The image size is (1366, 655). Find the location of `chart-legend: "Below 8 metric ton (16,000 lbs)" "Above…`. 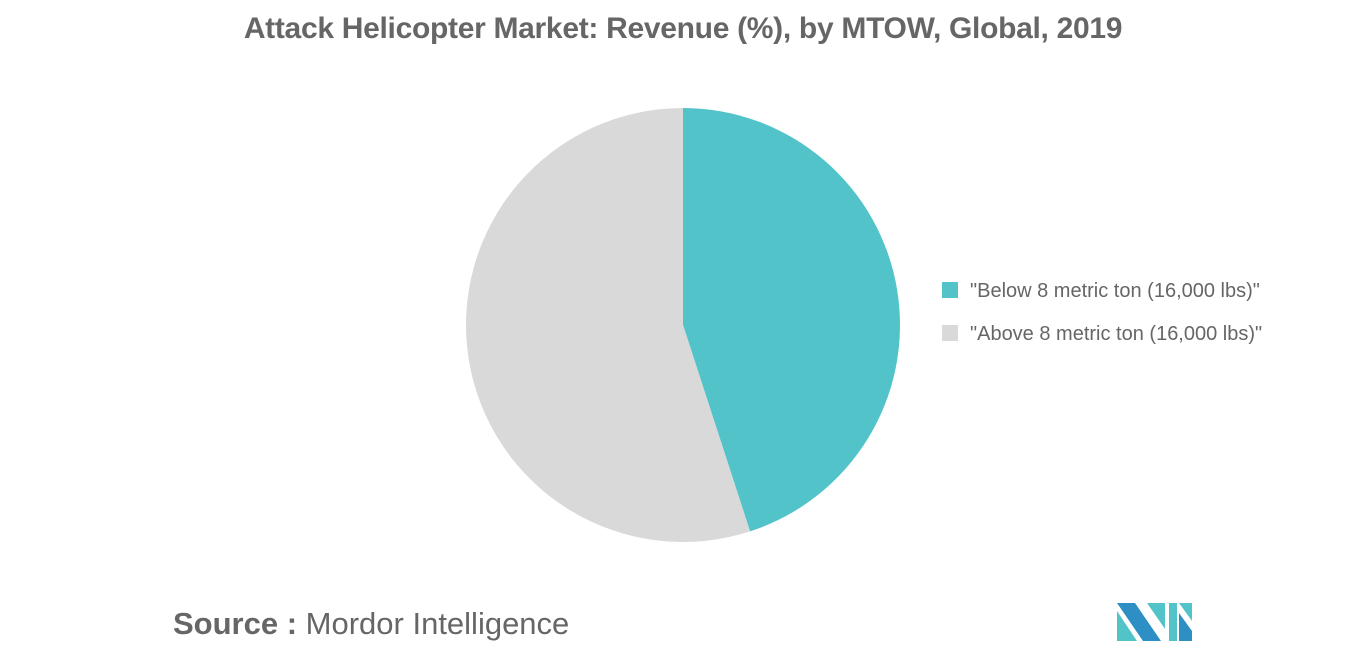

chart-legend: "Below 8 metric ton (16,000 lbs)" "Above… is located at coordinates (1105, 319).